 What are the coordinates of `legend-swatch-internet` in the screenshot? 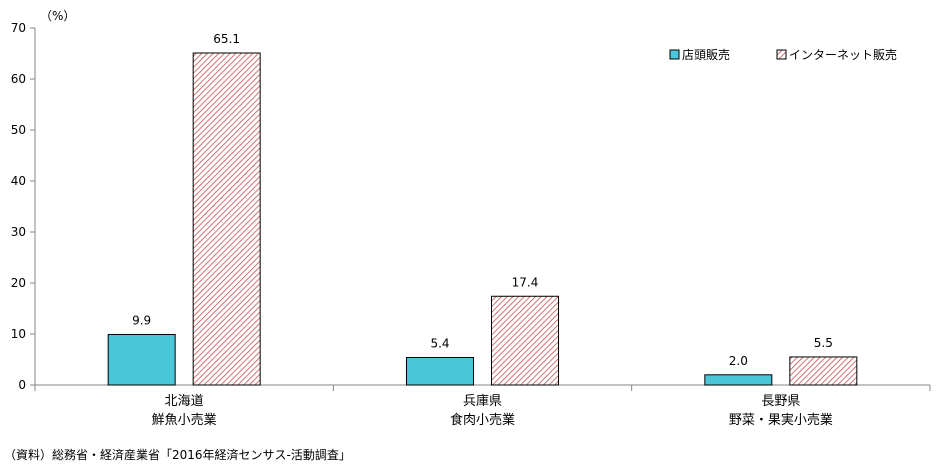 It's located at (781, 54).